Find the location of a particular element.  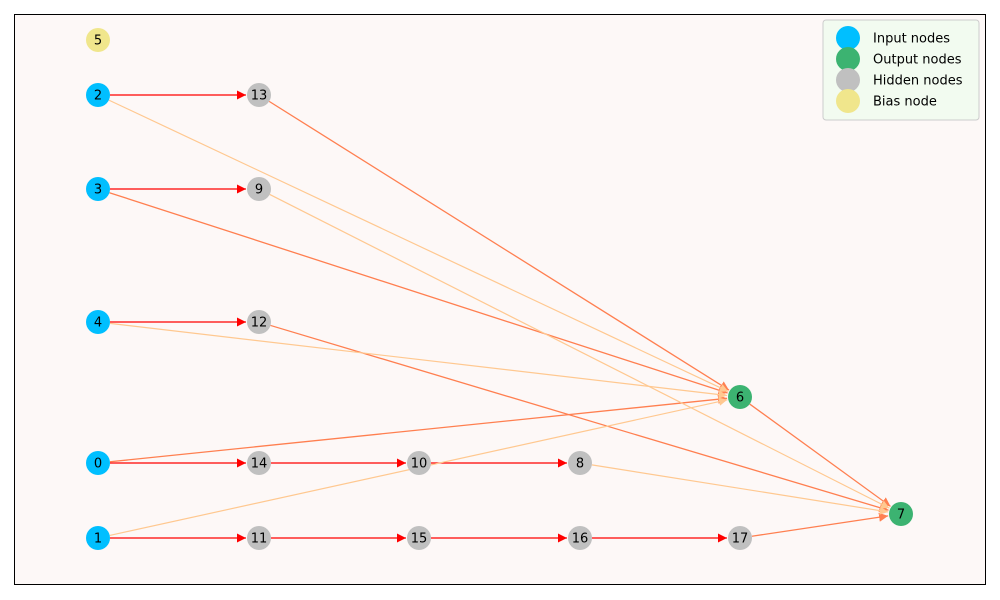

node-label: 1 is located at coordinates (98, 539).